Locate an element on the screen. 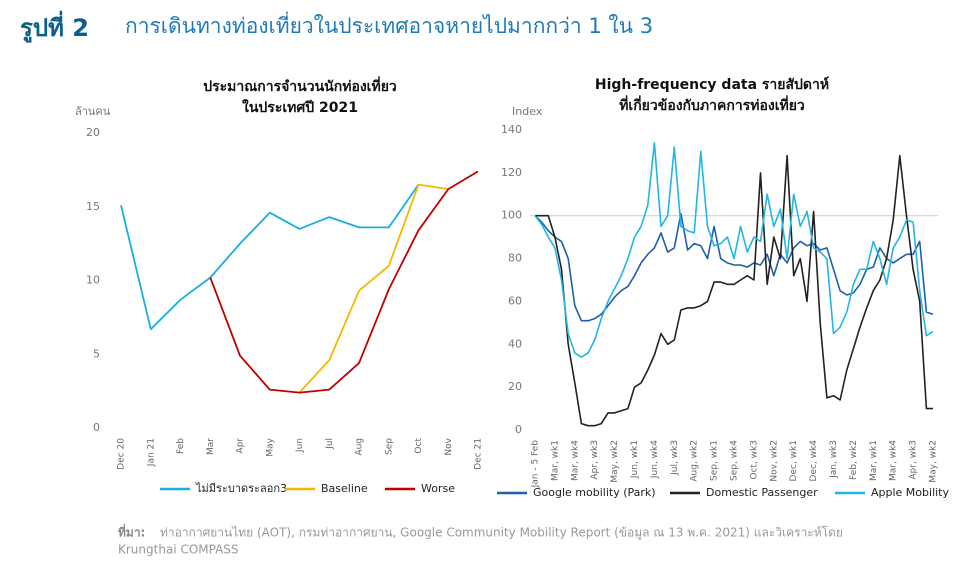 The image size is (960, 569). x-tick-label: Jul is located at coordinates (330, 444).